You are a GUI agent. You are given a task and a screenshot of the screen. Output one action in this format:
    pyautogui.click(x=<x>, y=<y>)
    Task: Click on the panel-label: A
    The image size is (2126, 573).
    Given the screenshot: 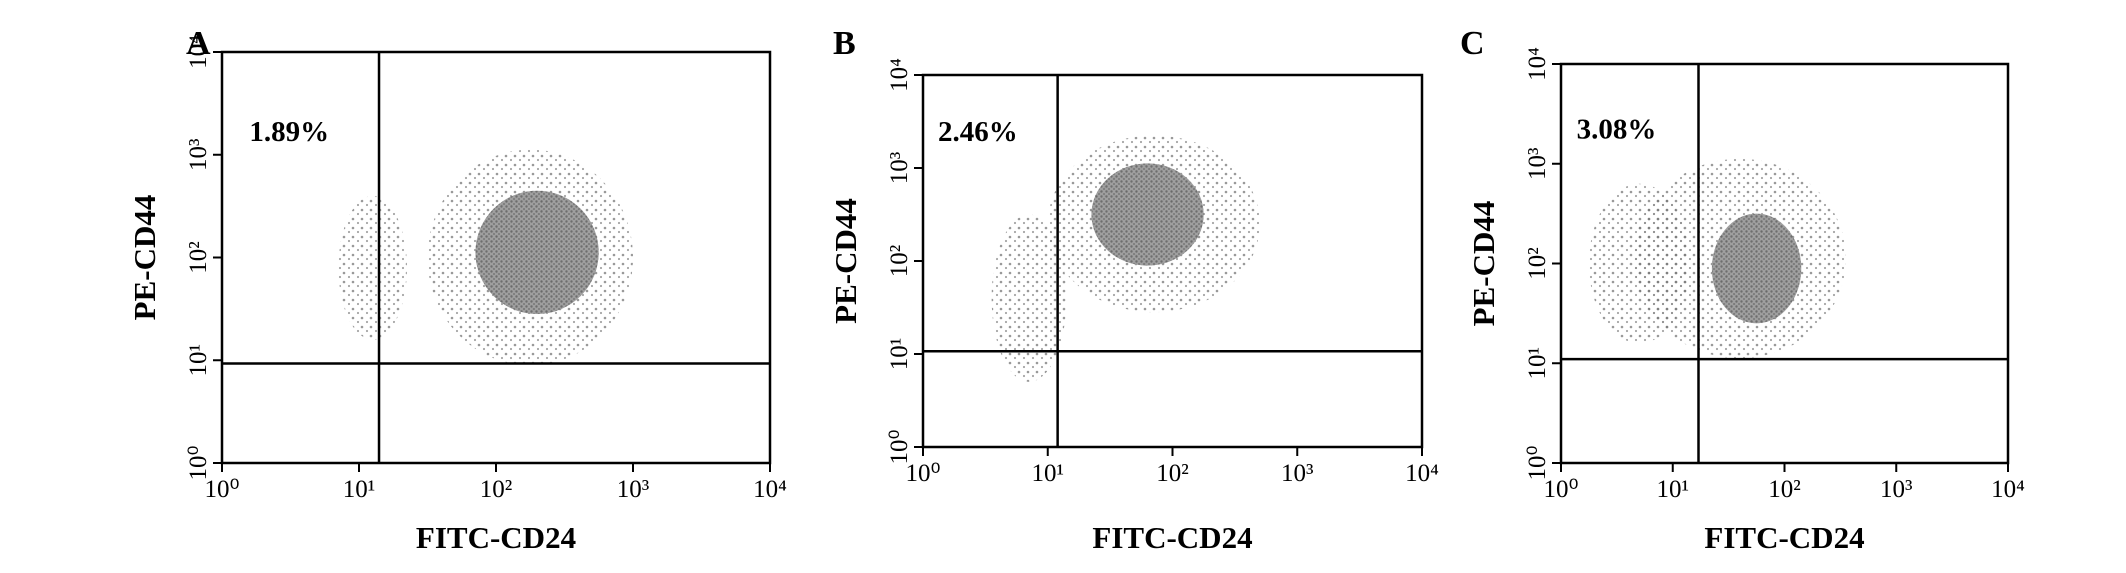 What is the action you would take?
    pyautogui.click(x=198, y=43)
    